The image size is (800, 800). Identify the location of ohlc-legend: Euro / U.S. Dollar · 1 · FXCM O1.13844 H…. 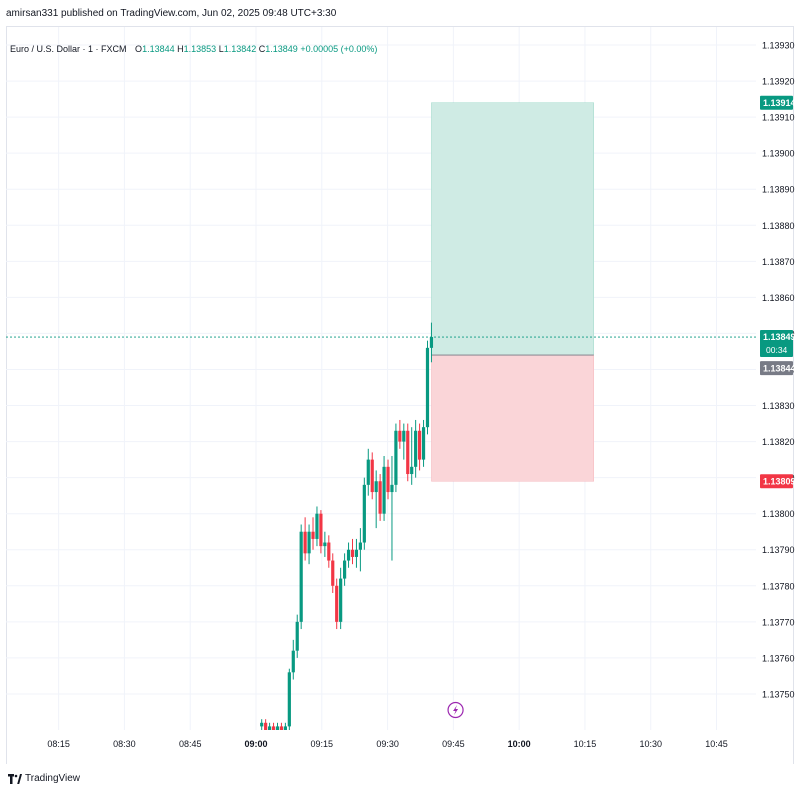
(193, 49).